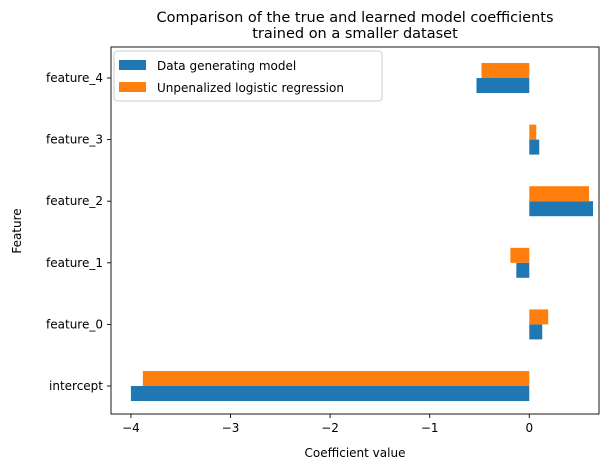 The width and height of the screenshot is (611, 470). What do you see at coordinates (74, 201) in the screenshot?
I see `y-tick-label-feature-2: feature_2` at bounding box center [74, 201].